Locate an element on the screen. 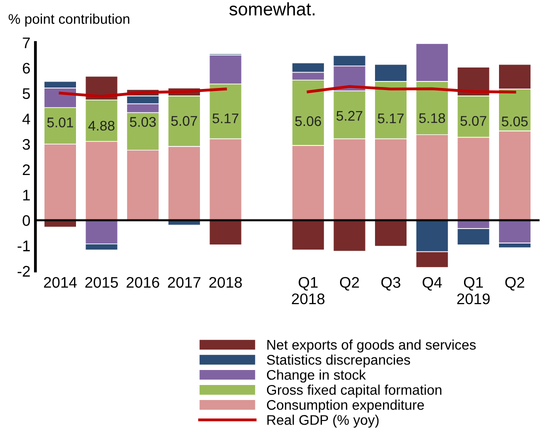 The image size is (545, 448). x-tick-label: 2014 is located at coordinates (60, 282).